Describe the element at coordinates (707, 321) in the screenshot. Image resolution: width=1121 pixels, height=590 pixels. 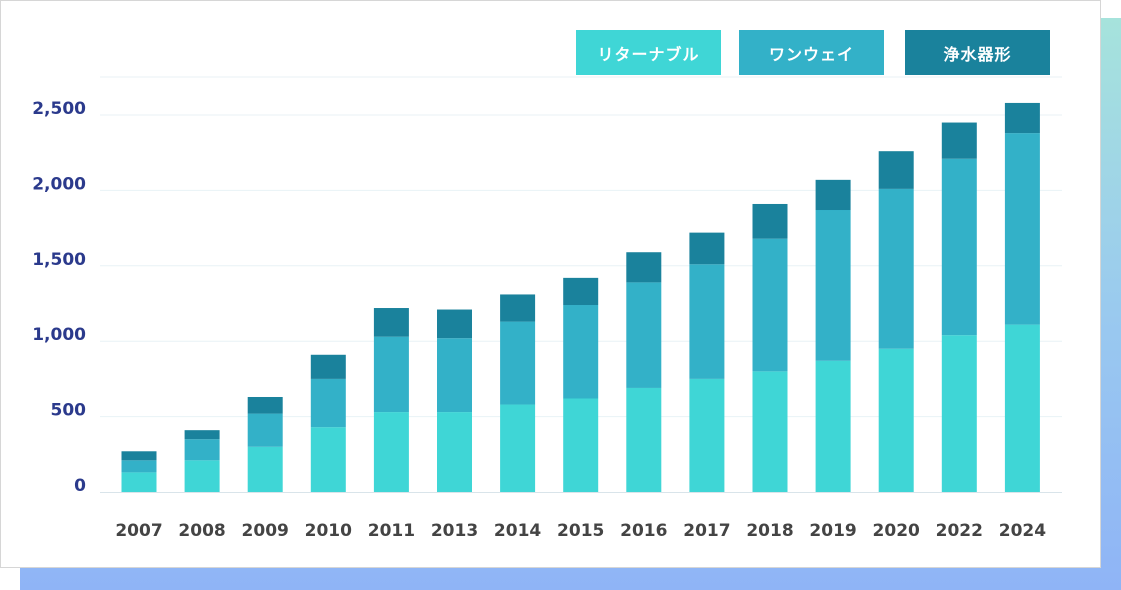
I see `bar-one-way-2017` at that location.